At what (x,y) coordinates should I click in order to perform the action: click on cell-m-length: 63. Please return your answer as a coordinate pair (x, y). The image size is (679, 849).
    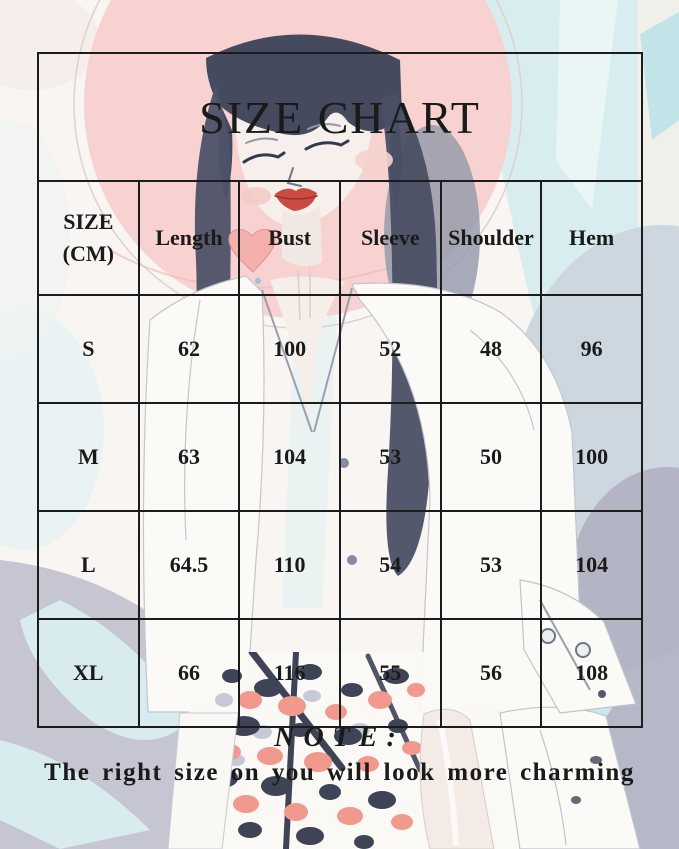
    Looking at the image, I should click on (189, 457).